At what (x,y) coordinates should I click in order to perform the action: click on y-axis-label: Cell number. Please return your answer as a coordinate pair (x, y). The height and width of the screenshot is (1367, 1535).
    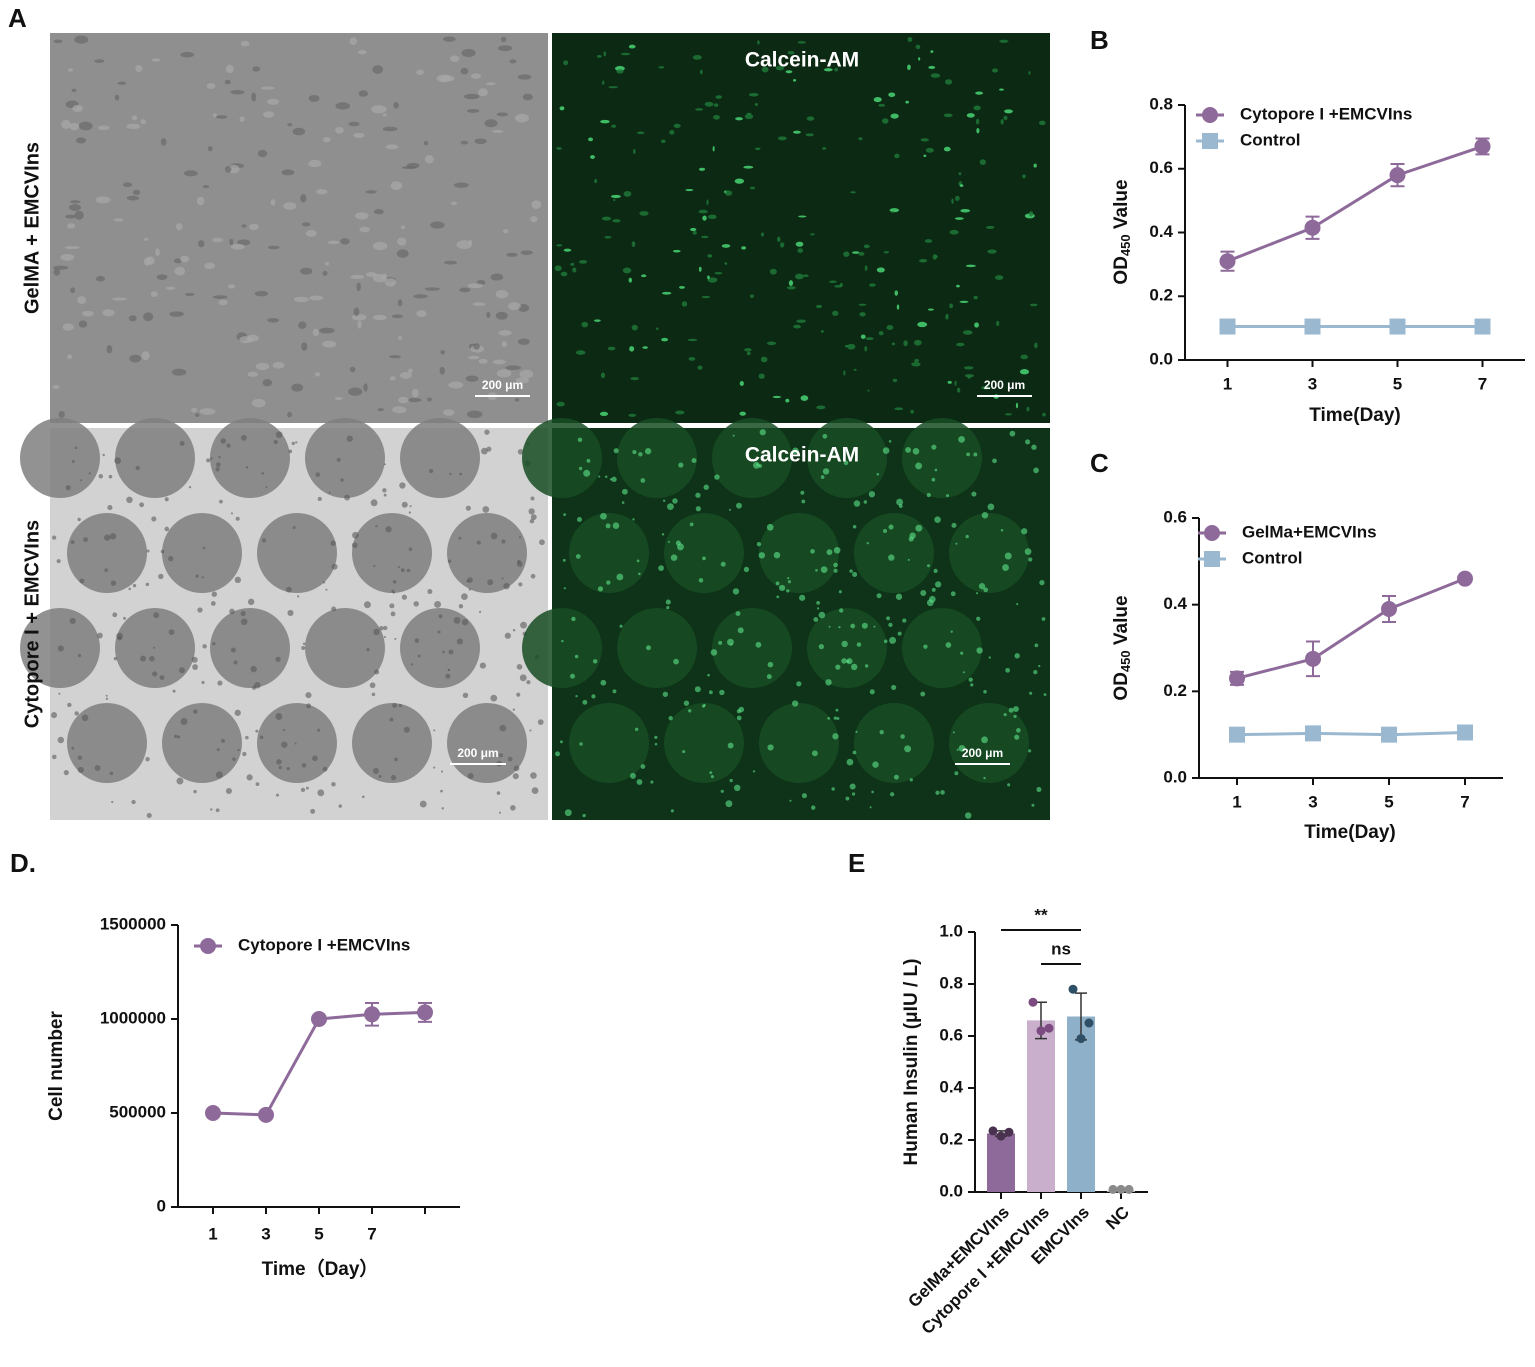
    Looking at the image, I should click on (56, 1066).